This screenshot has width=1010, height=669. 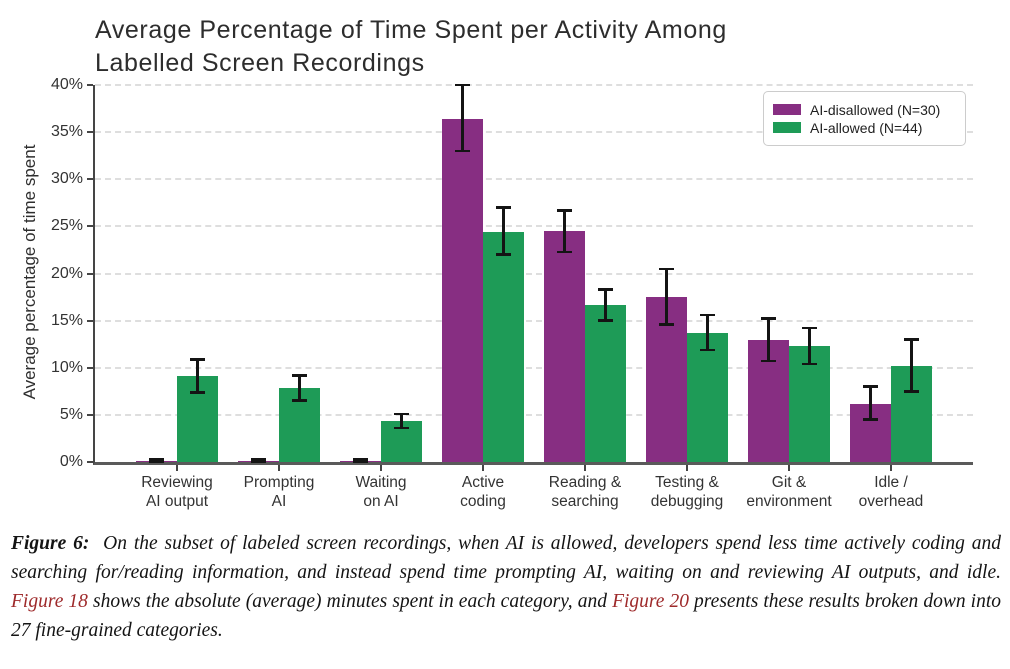 I want to click on legend-item-ai-allowed: AI-allowed (N=44), so click(x=864, y=127).